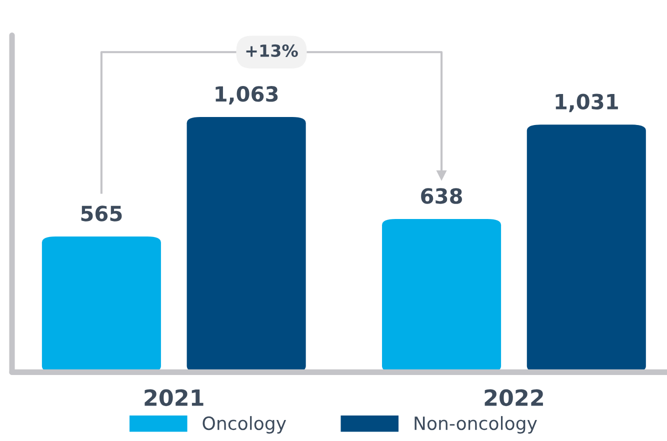 The width and height of the screenshot is (667, 441). What do you see at coordinates (174, 397) in the screenshot?
I see `x-tick-label: 2021` at bounding box center [174, 397].